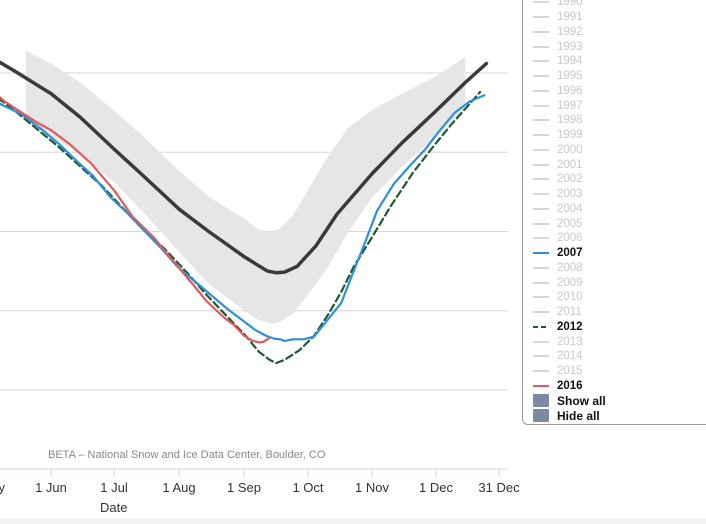 Image resolution: width=706 pixels, height=524 pixels. Describe the element at coordinates (614, 282) in the screenshot. I see `legend-item-2009: 2009` at that location.